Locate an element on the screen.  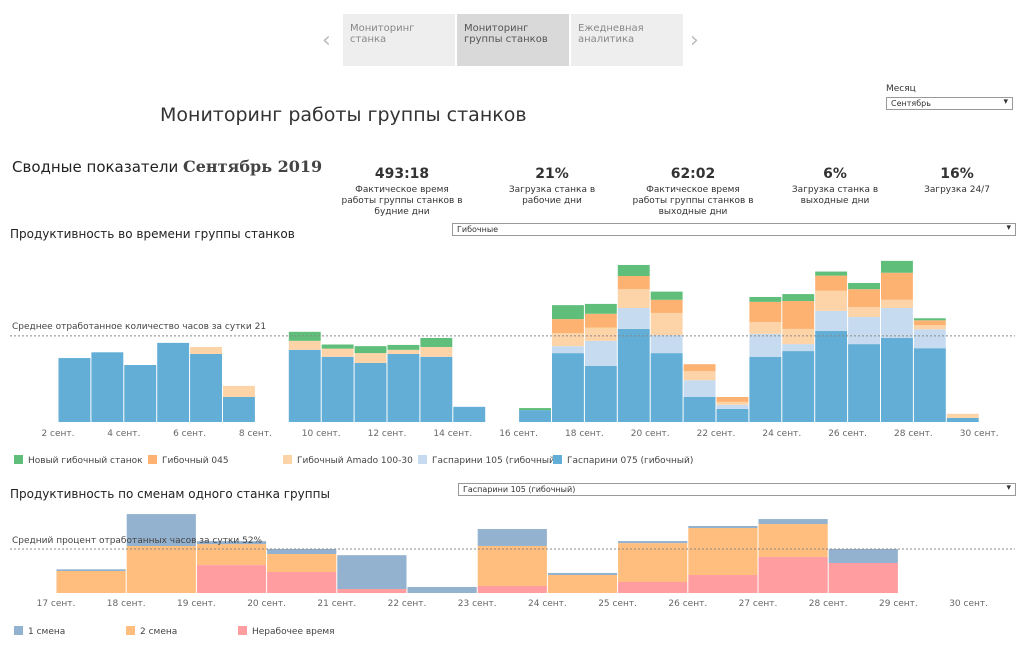
kpi-value: 6% is located at coordinates (835, 174).